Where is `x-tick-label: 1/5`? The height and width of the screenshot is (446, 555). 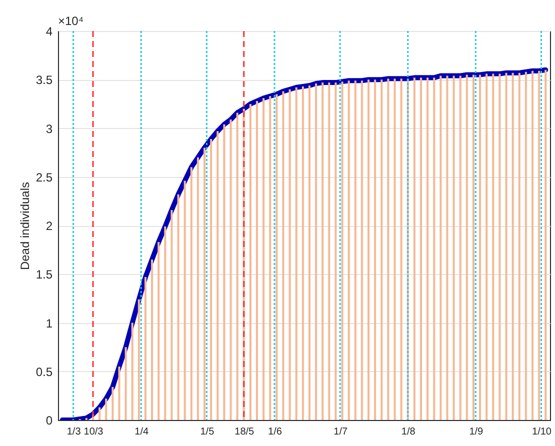 x-tick-label: 1/5 is located at coordinates (207, 432).